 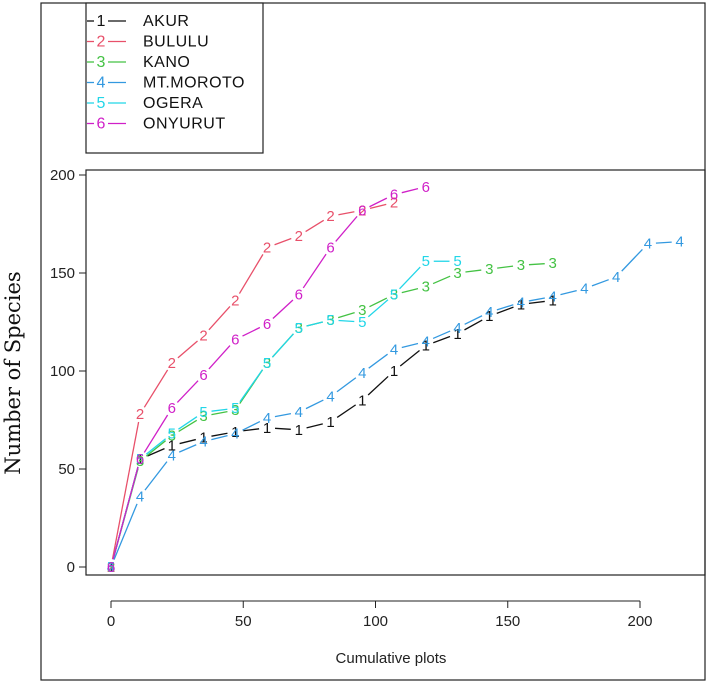 What do you see at coordinates (138, 62) in the screenshot?
I see `legend-entry: 3 KANO` at bounding box center [138, 62].